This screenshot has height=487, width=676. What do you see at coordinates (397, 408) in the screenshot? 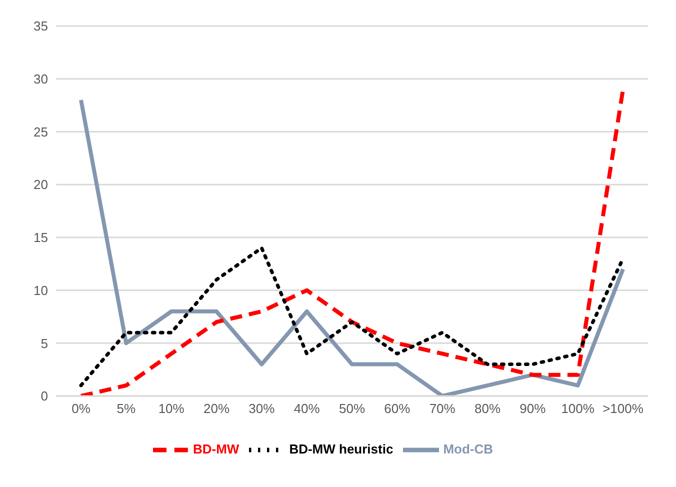
I see `x-tick-label: 60%` at bounding box center [397, 408].